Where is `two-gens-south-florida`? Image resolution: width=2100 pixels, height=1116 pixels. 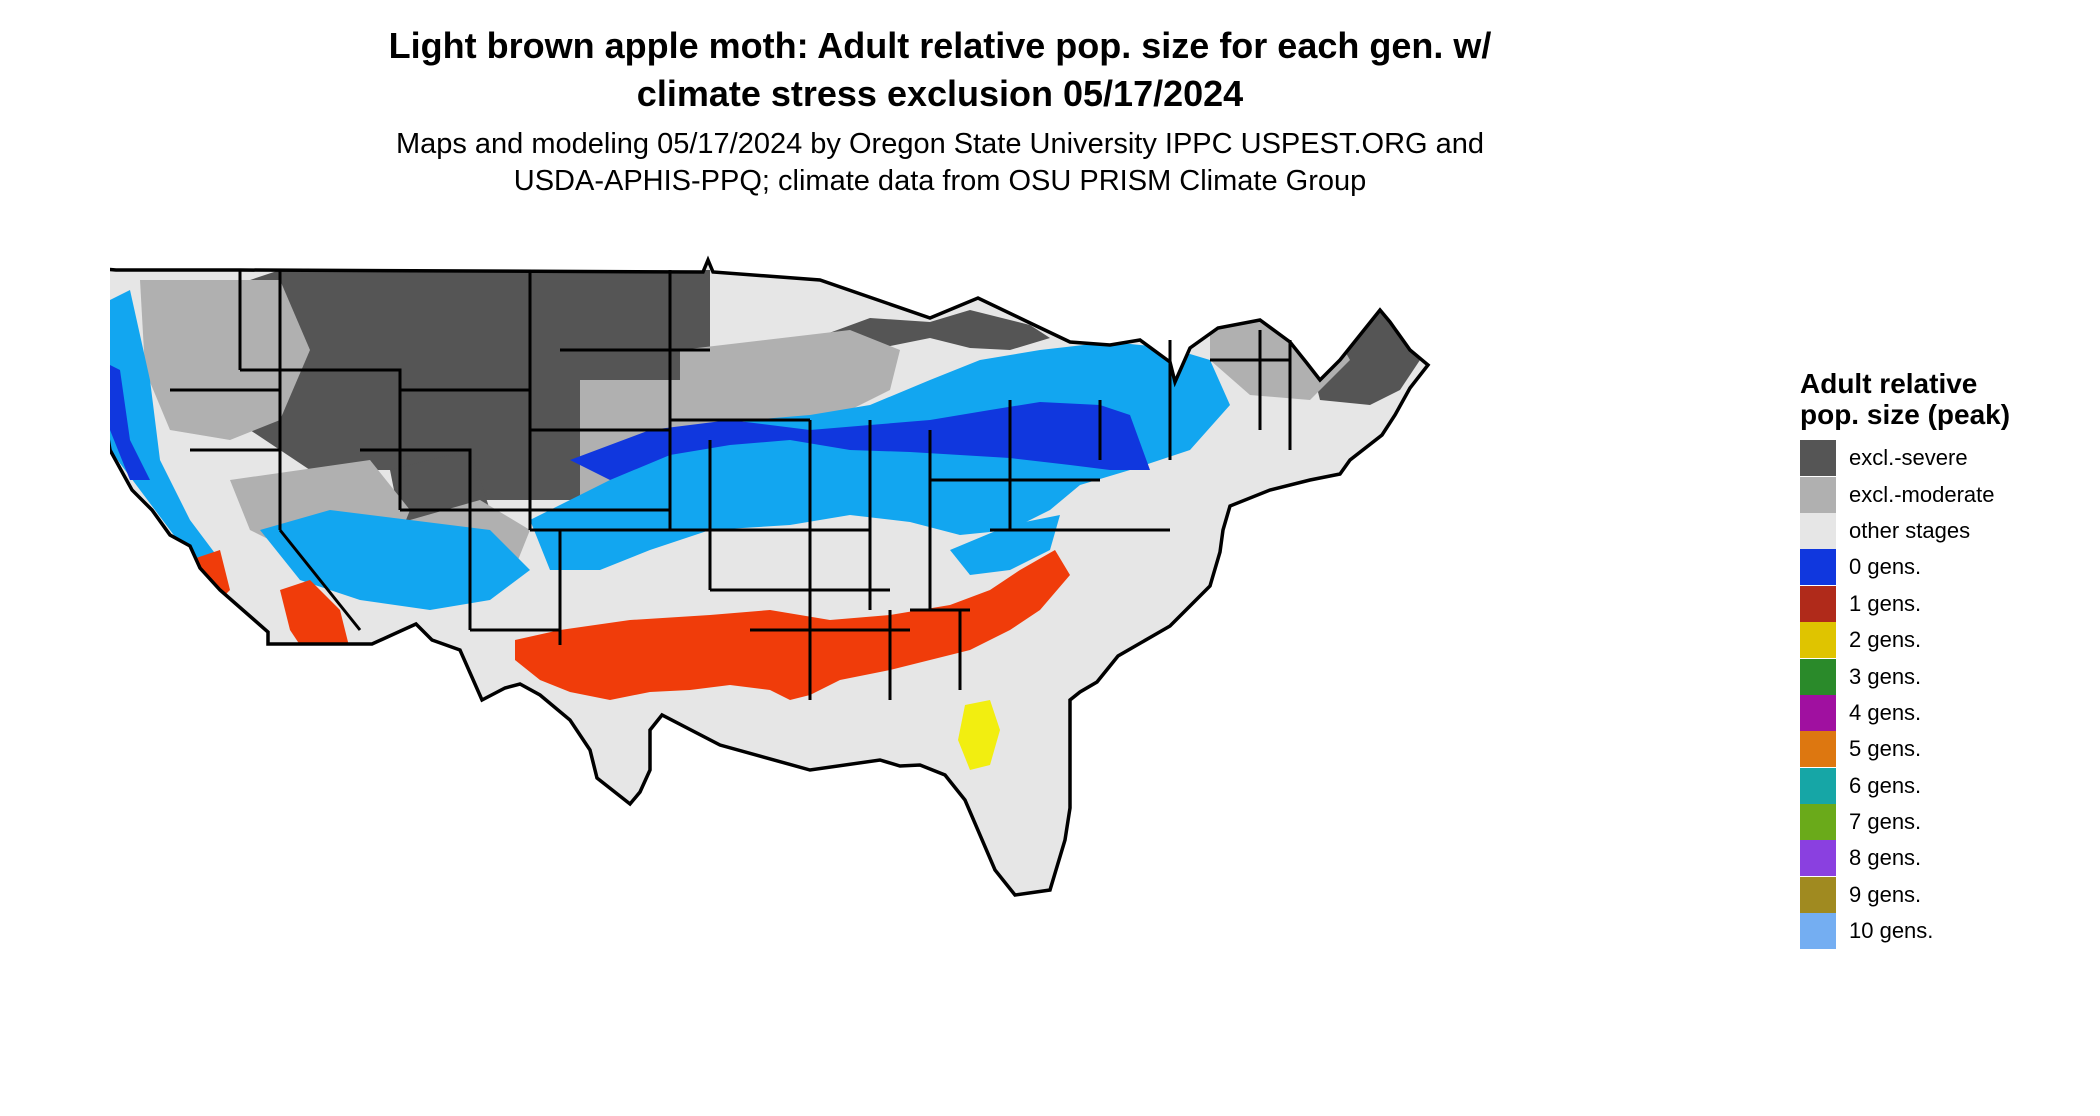 two-gens-south-florida is located at coordinates (979, 735).